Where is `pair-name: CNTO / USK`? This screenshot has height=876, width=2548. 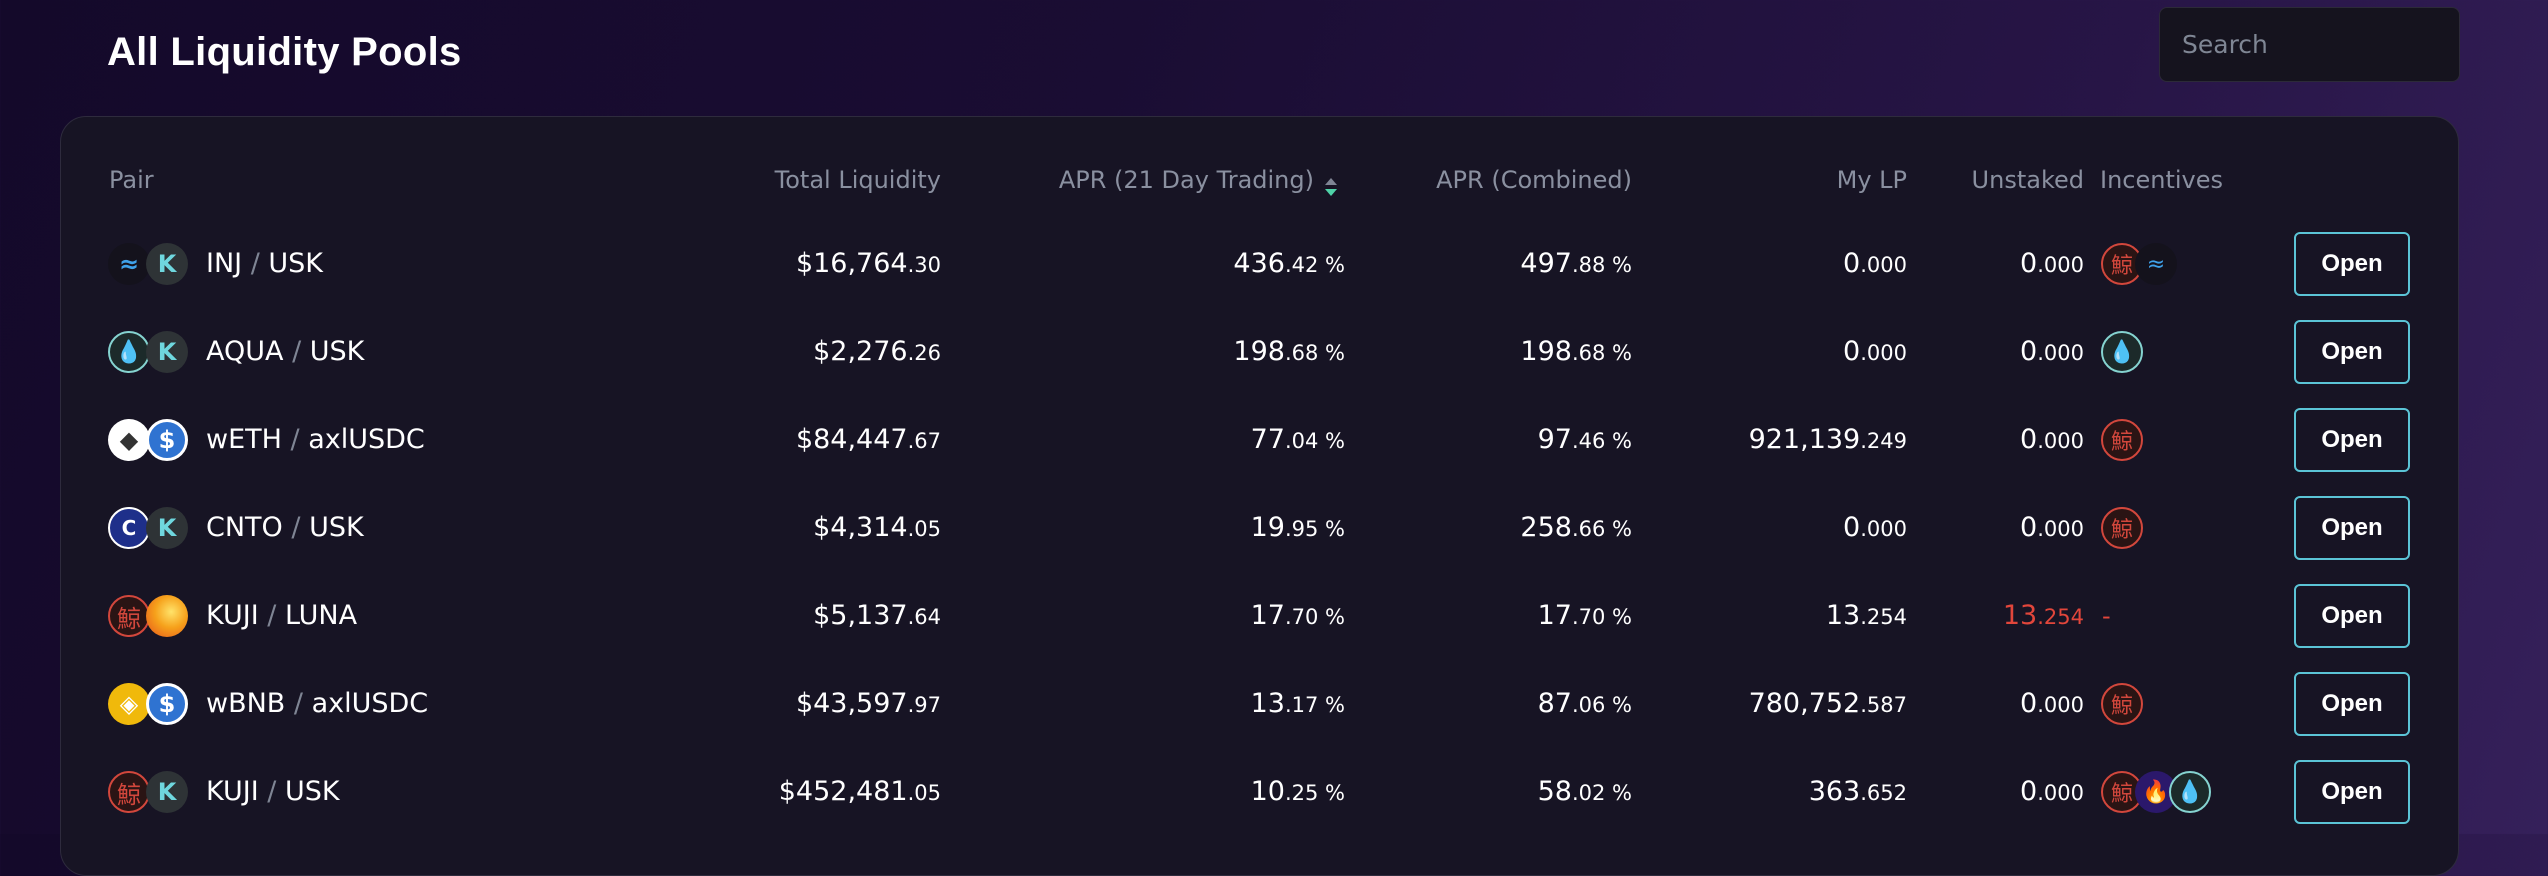 pair-name: CNTO / USK is located at coordinates (285, 527).